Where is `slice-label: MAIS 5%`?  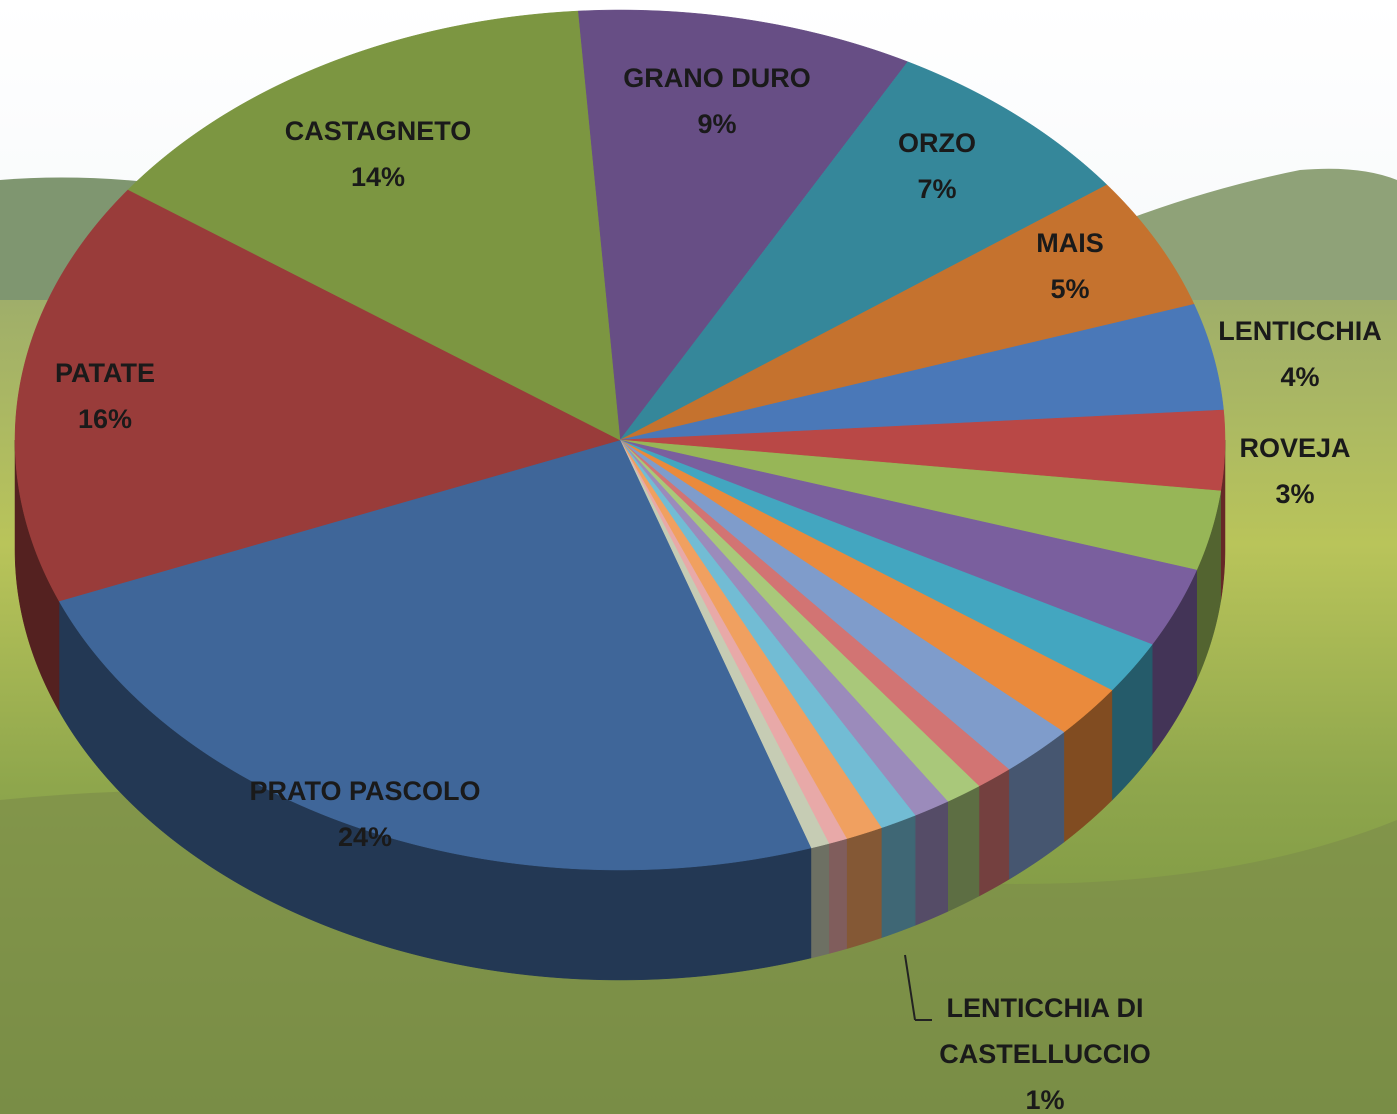
slice-label: MAIS 5% is located at coordinates (1070, 266).